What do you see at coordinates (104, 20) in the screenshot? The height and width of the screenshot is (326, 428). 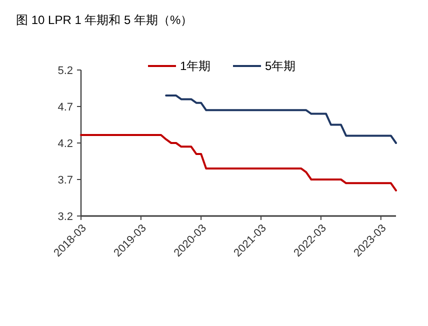 I see `chart-title: 图 10 LPR 1 年期和 5 年期（%）` at bounding box center [104, 20].